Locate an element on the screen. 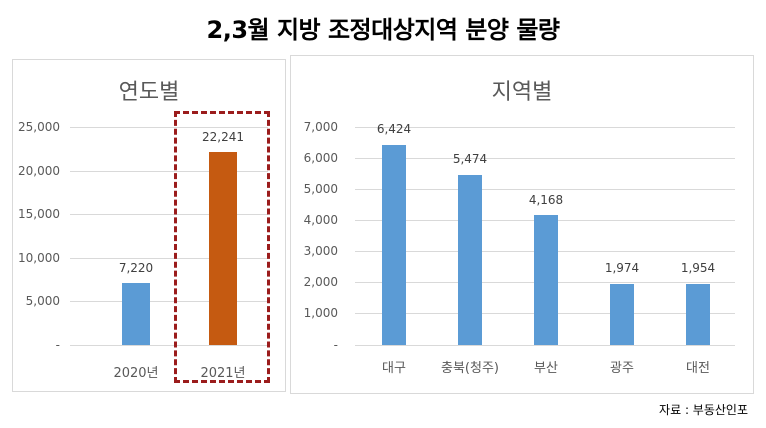  source-note: 자료 : 부동산인포 is located at coordinates (703, 410).